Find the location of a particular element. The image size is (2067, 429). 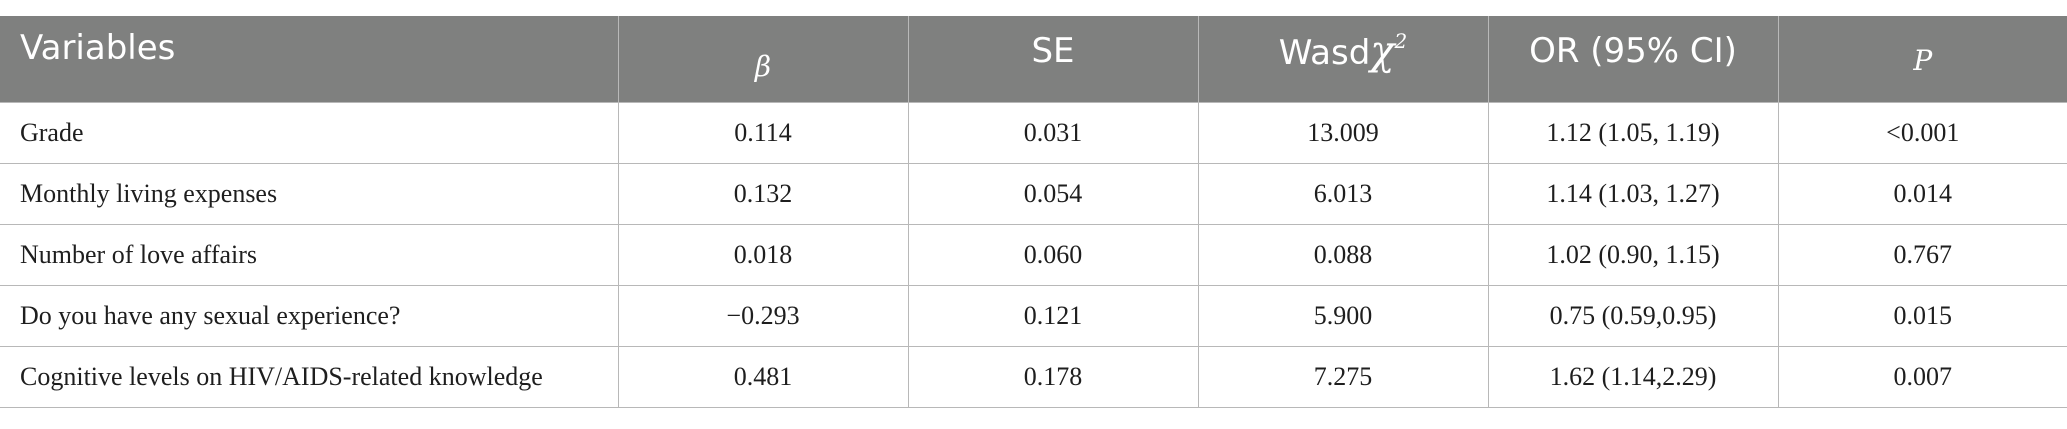

header-se: SE is located at coordinates (1052, 59).